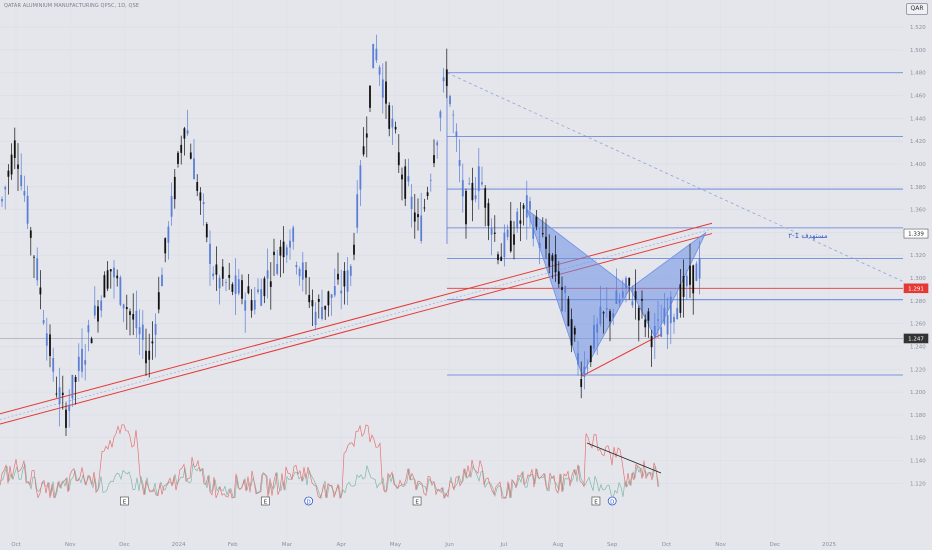 This screenshot has width=932, height=550. What do you see at coordinates (918, 462) in the screenshot?
I see `y-tick-label: 1.140` at bounding box center [918, 462].